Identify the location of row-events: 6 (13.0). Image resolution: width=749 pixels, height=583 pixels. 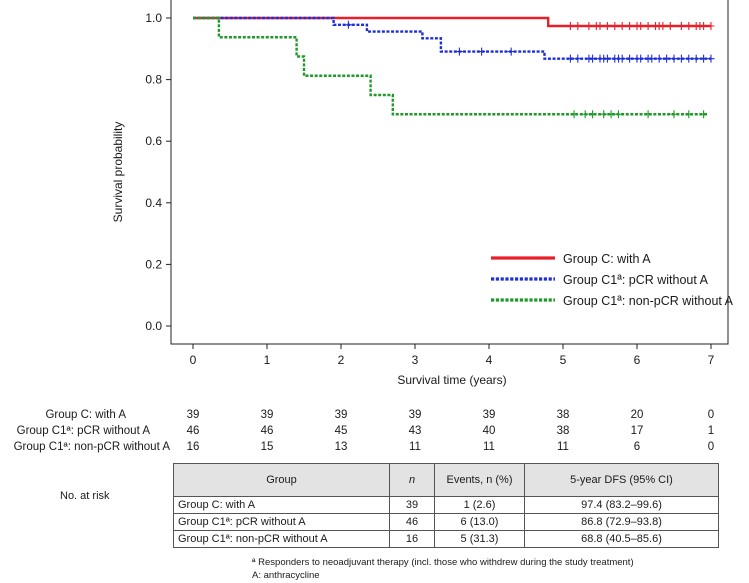
(479, 522).